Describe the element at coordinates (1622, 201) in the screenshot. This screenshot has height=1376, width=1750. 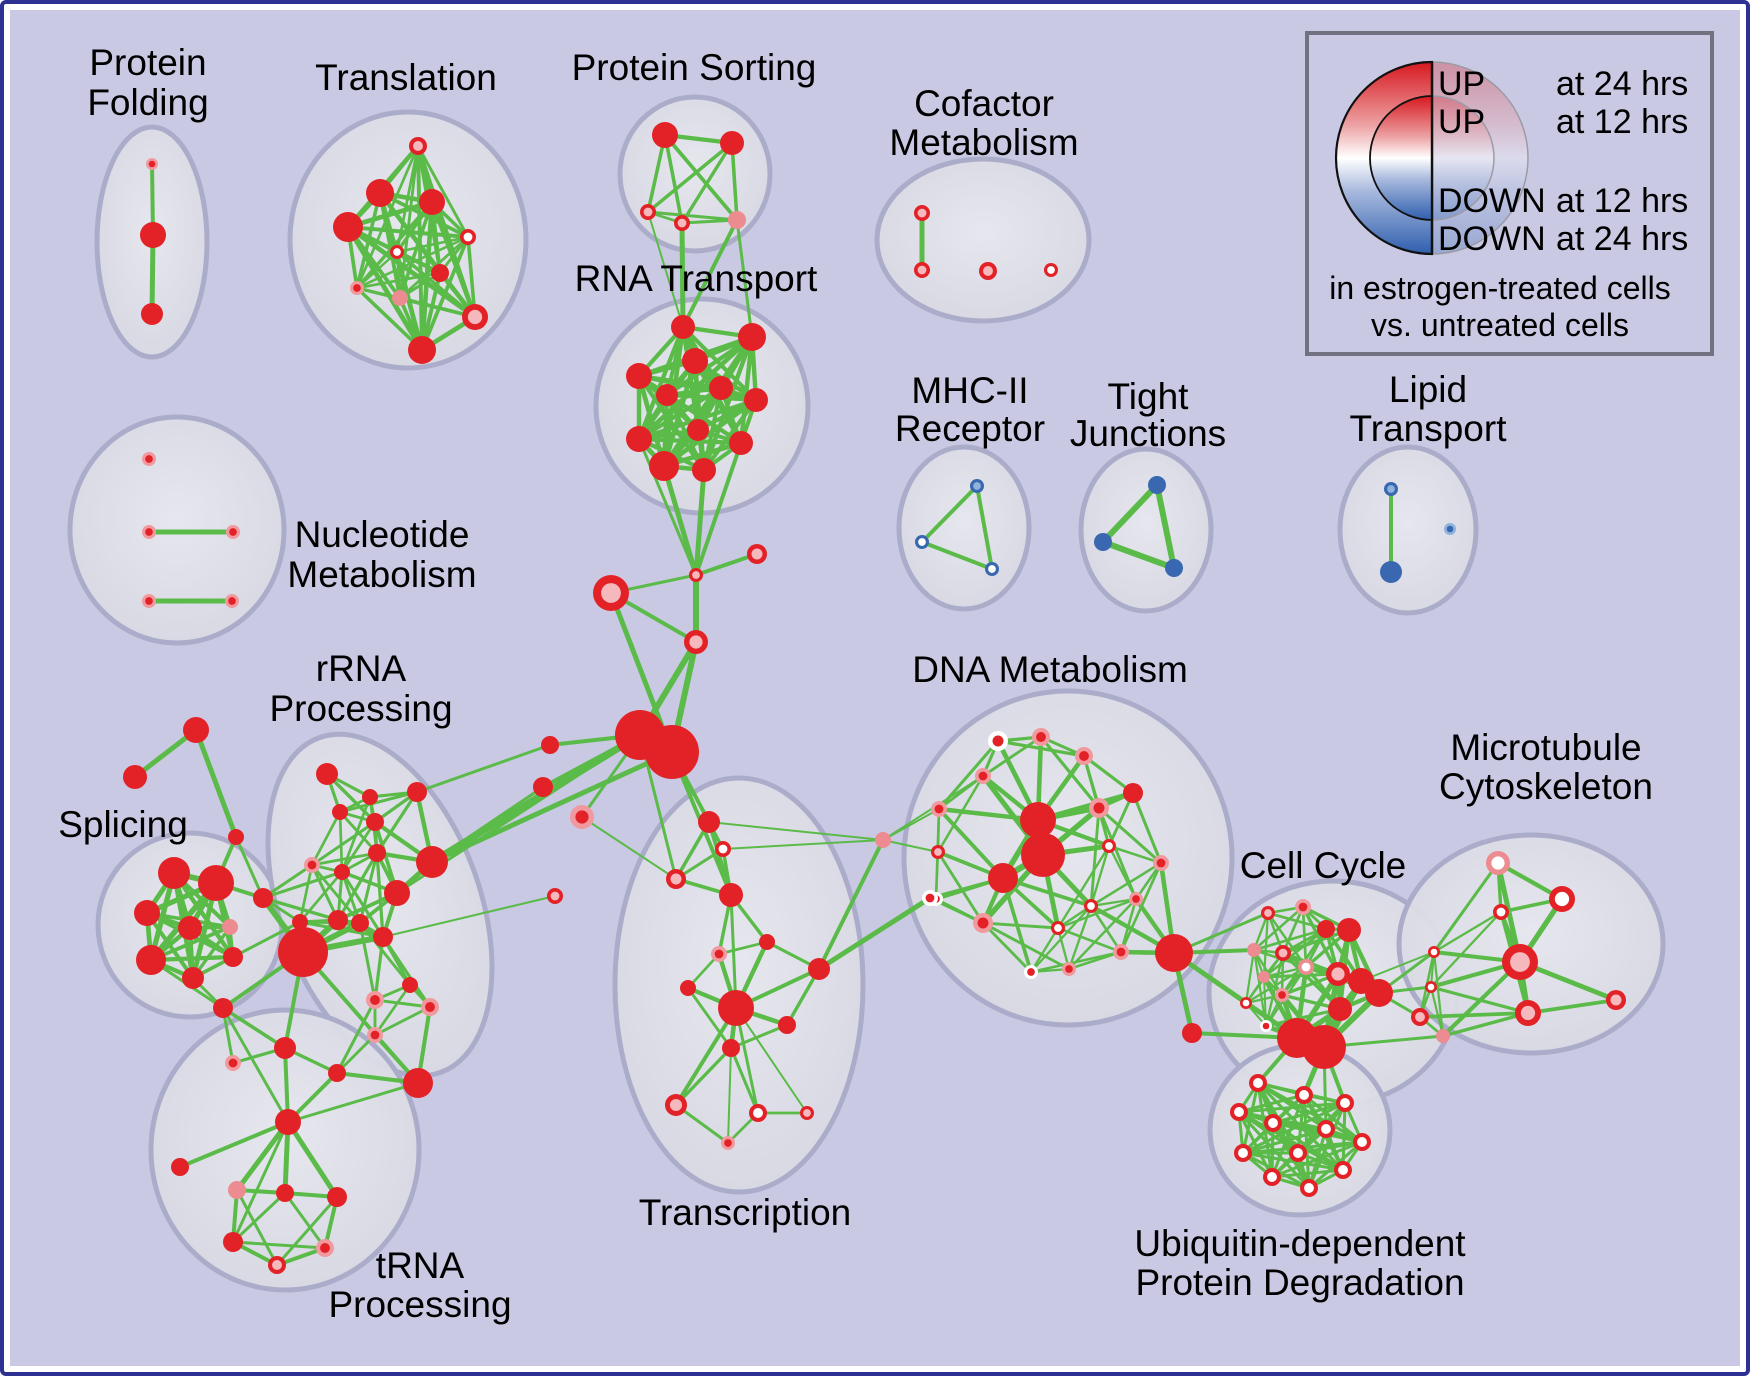
I see `legend-row-time-2: at 12 hrs` at that location.